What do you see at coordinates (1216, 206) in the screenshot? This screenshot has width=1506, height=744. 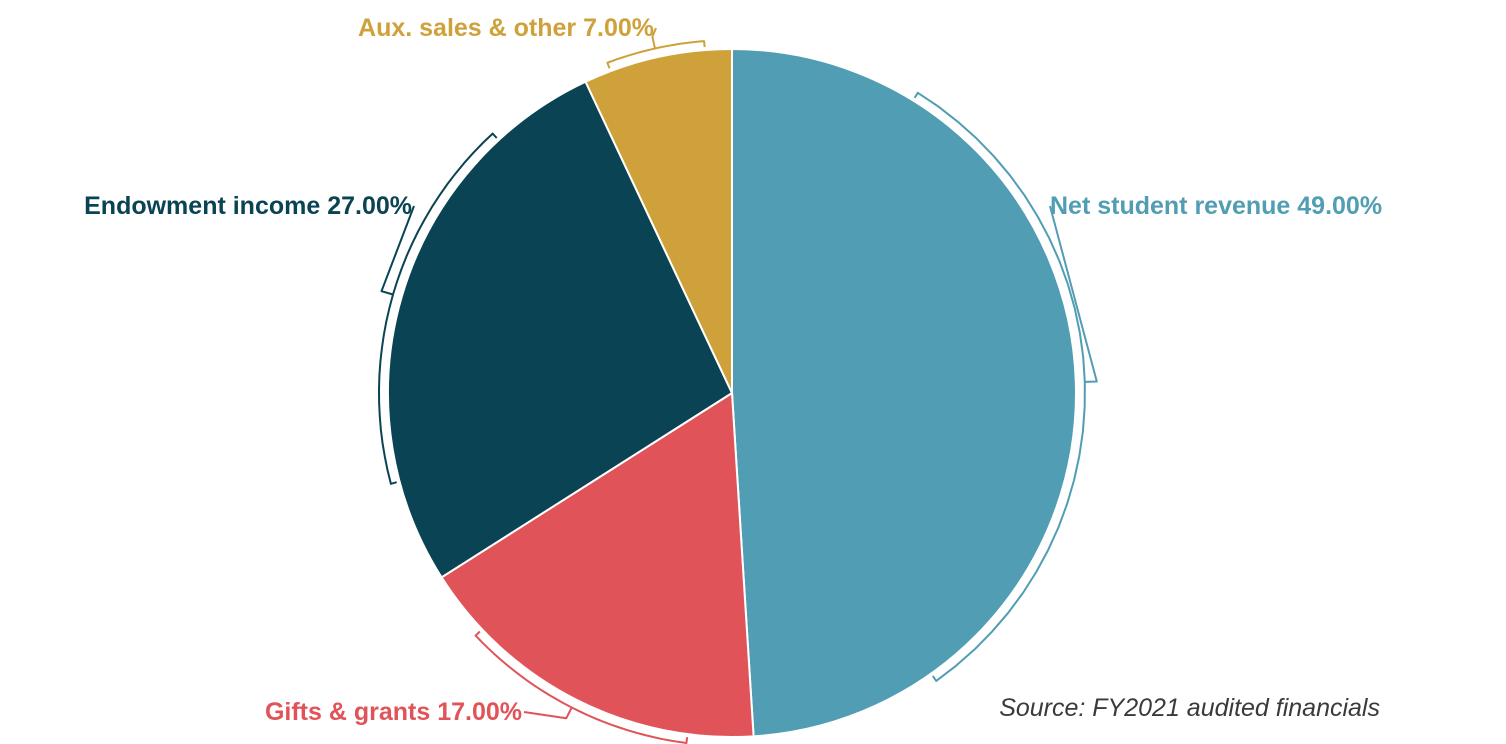 I see `slice-label-net-student-revenue: Net student revenue 49.00%` at bounding box center [1216, 206].